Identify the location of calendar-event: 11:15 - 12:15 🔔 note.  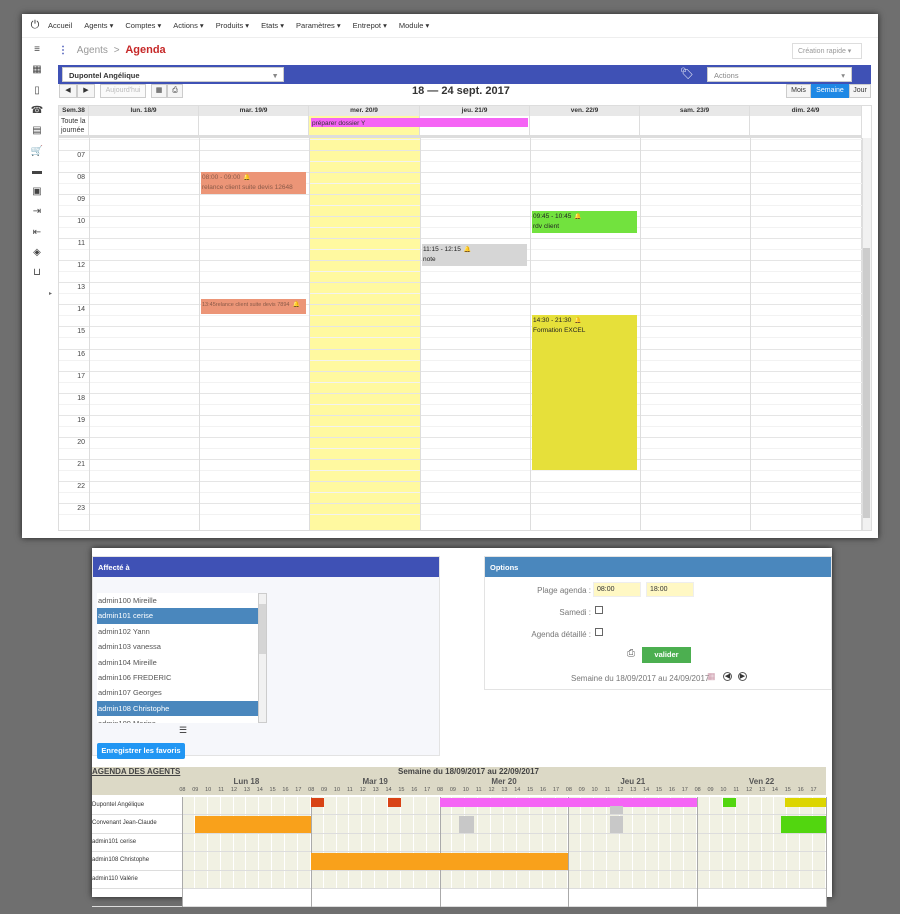
(474, 254).